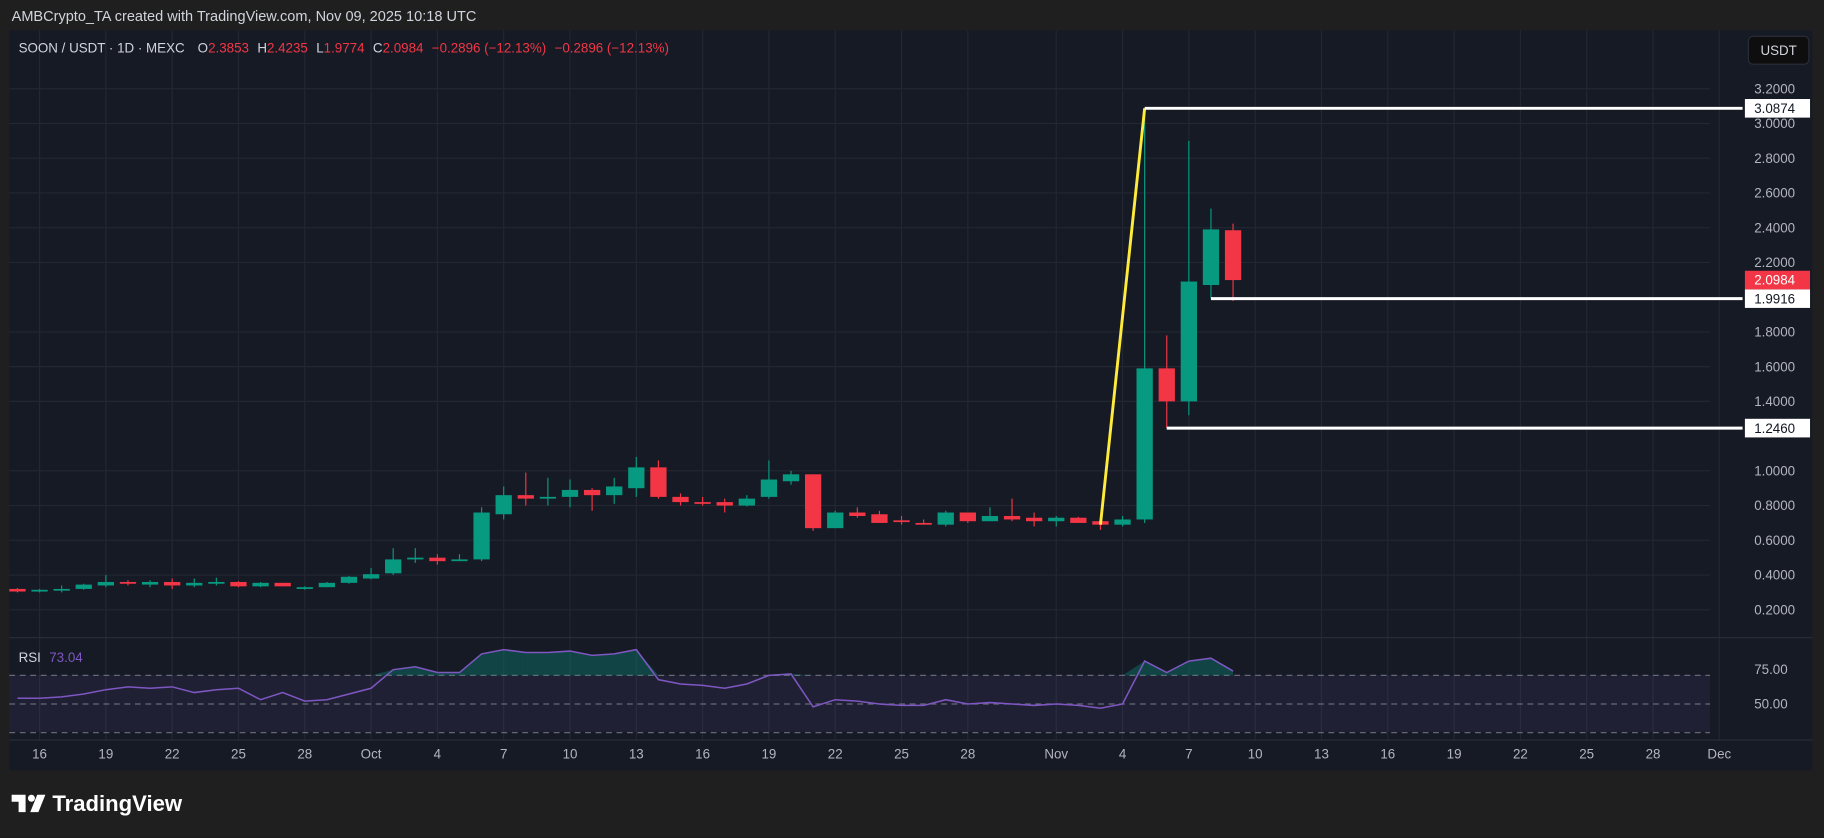 Image resolution: width=1824 pixels, height=838 pixels. I want to click on trendline, so click(1123, 316).